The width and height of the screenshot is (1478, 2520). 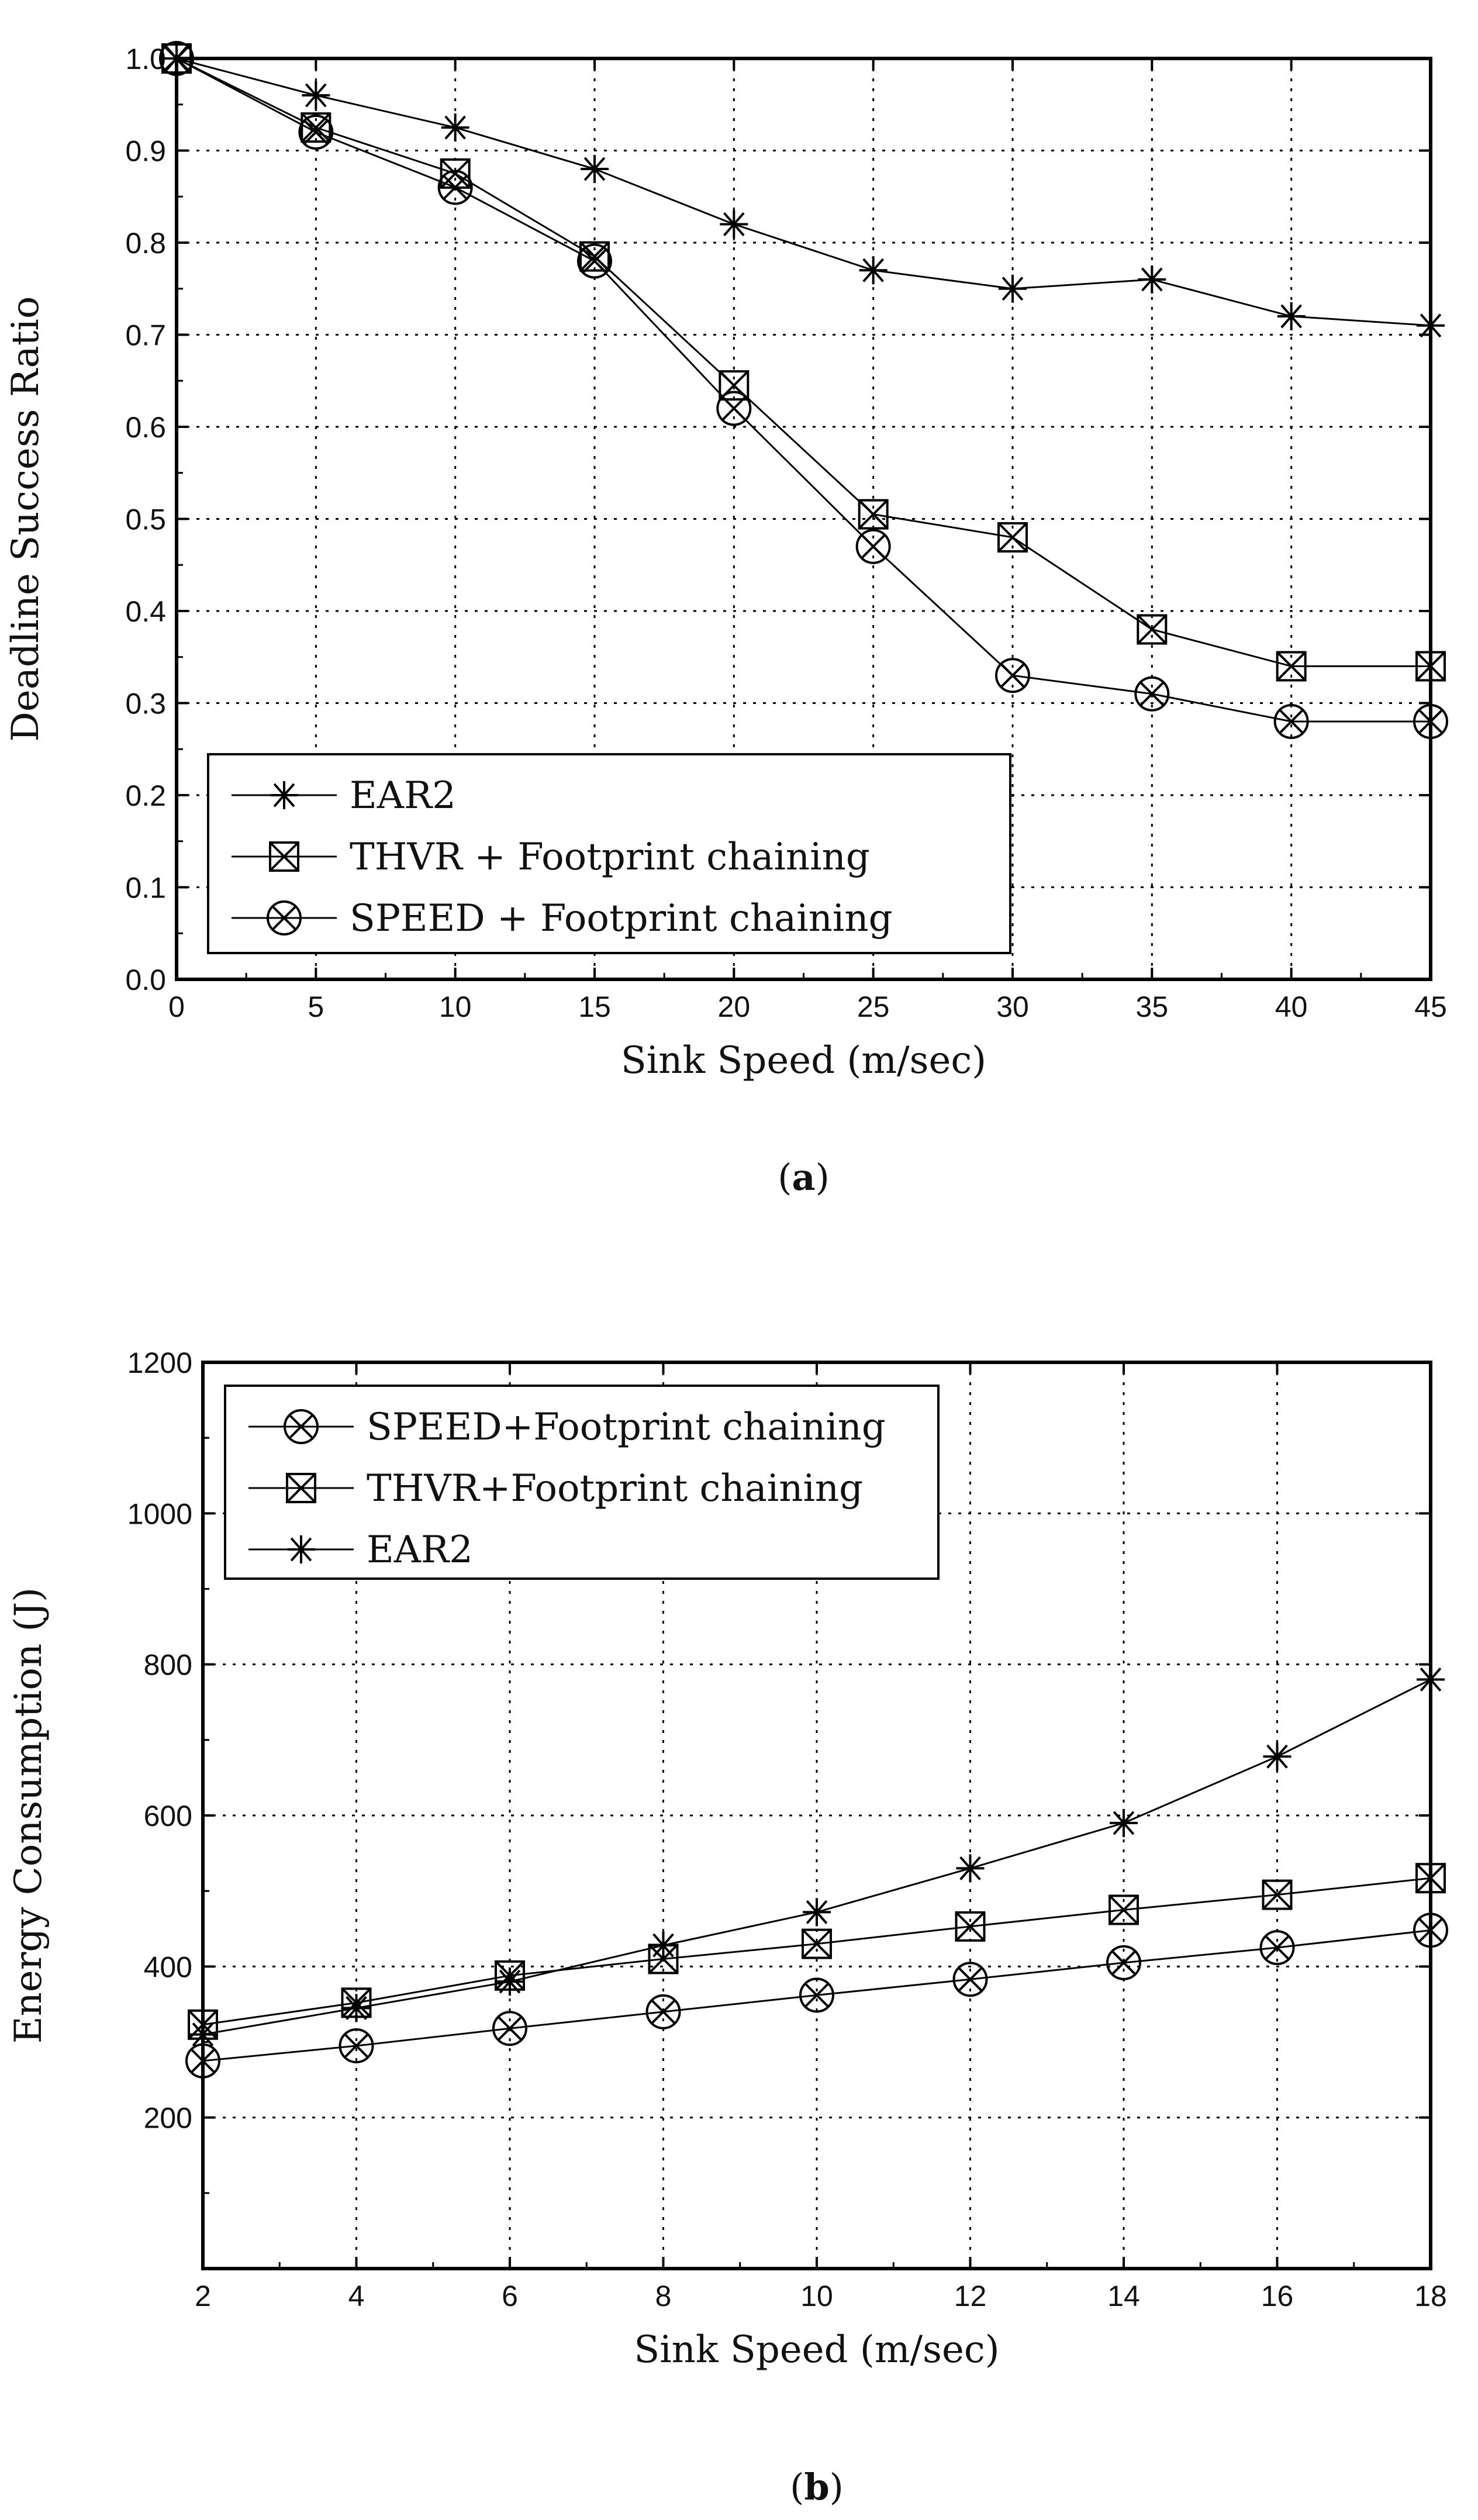 I want to click on x-tick-label: 25, so click(x=873, y=1006).